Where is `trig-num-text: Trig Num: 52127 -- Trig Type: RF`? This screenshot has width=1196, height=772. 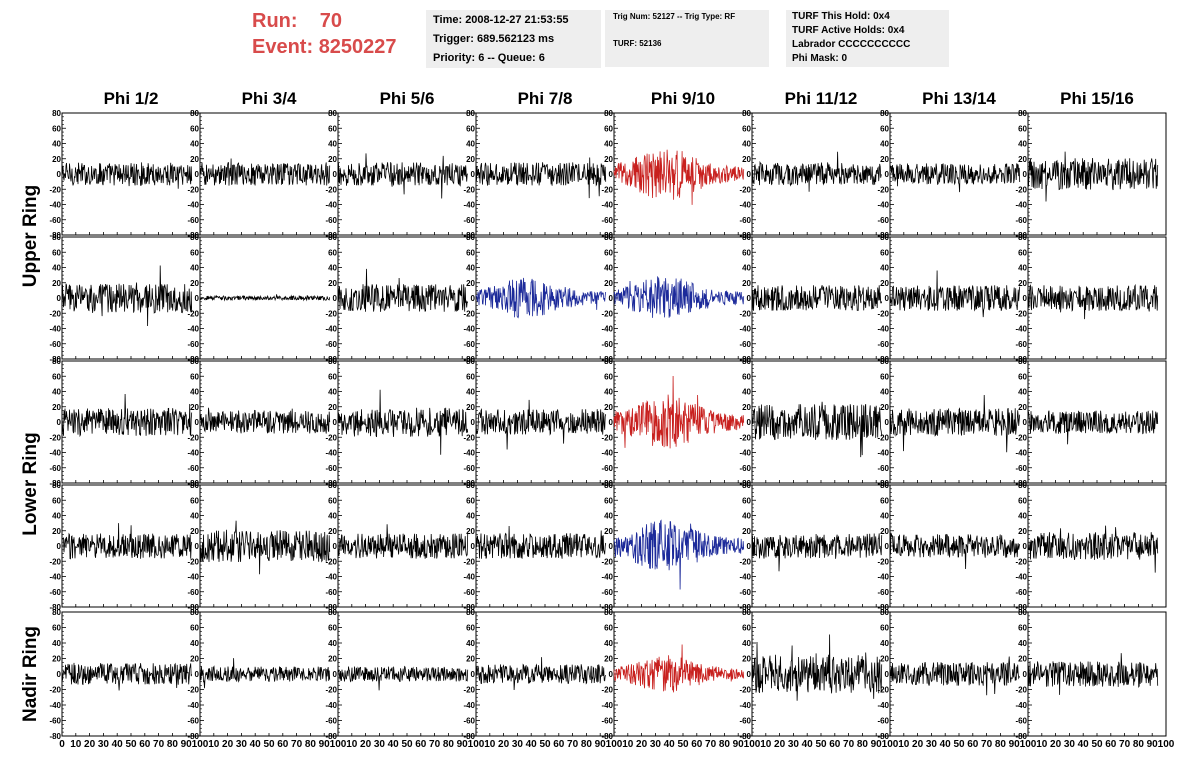 trig-num-text: Trig Num: 52127 -- Trig Type: RF is located at coordinates (674, 16).